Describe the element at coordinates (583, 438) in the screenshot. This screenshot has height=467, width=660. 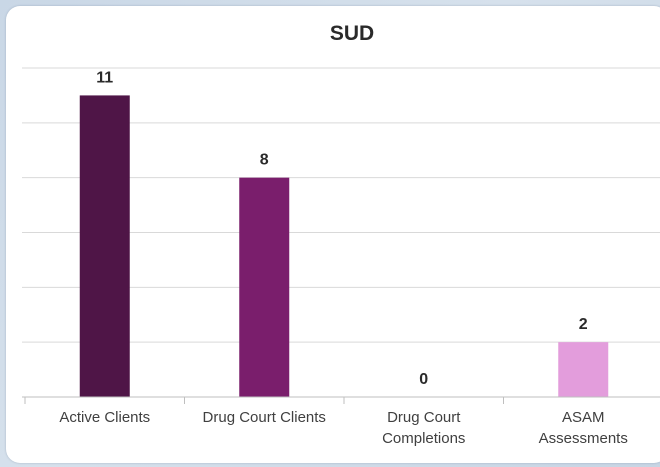
I see `category-label: Assessments` at that location.